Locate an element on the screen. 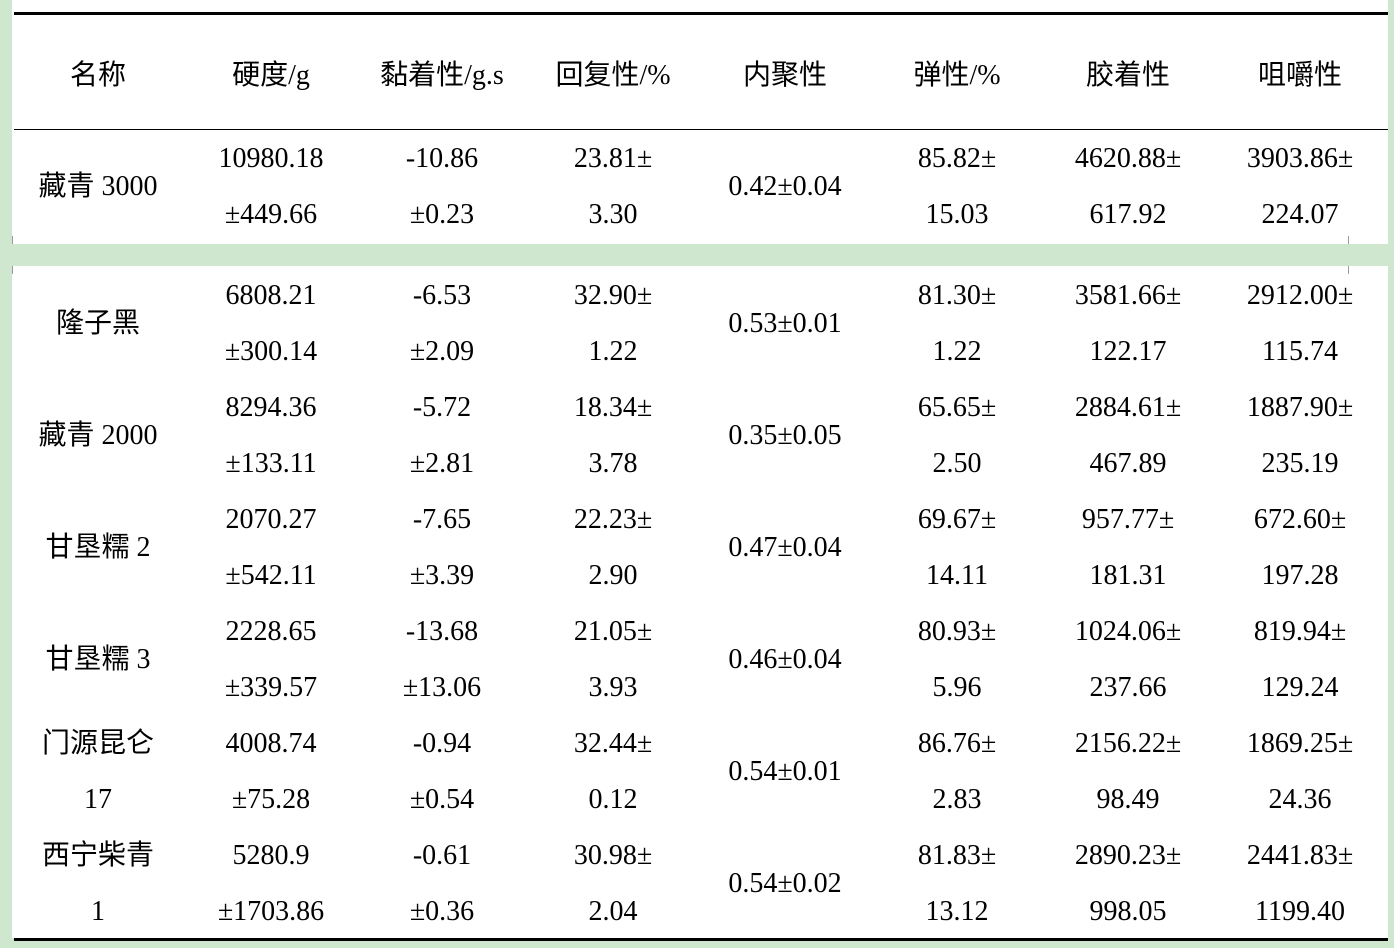 This screenshot has width=1394, height=948. table-cell-line: ±300.14 is located at coordinates (271, 351).